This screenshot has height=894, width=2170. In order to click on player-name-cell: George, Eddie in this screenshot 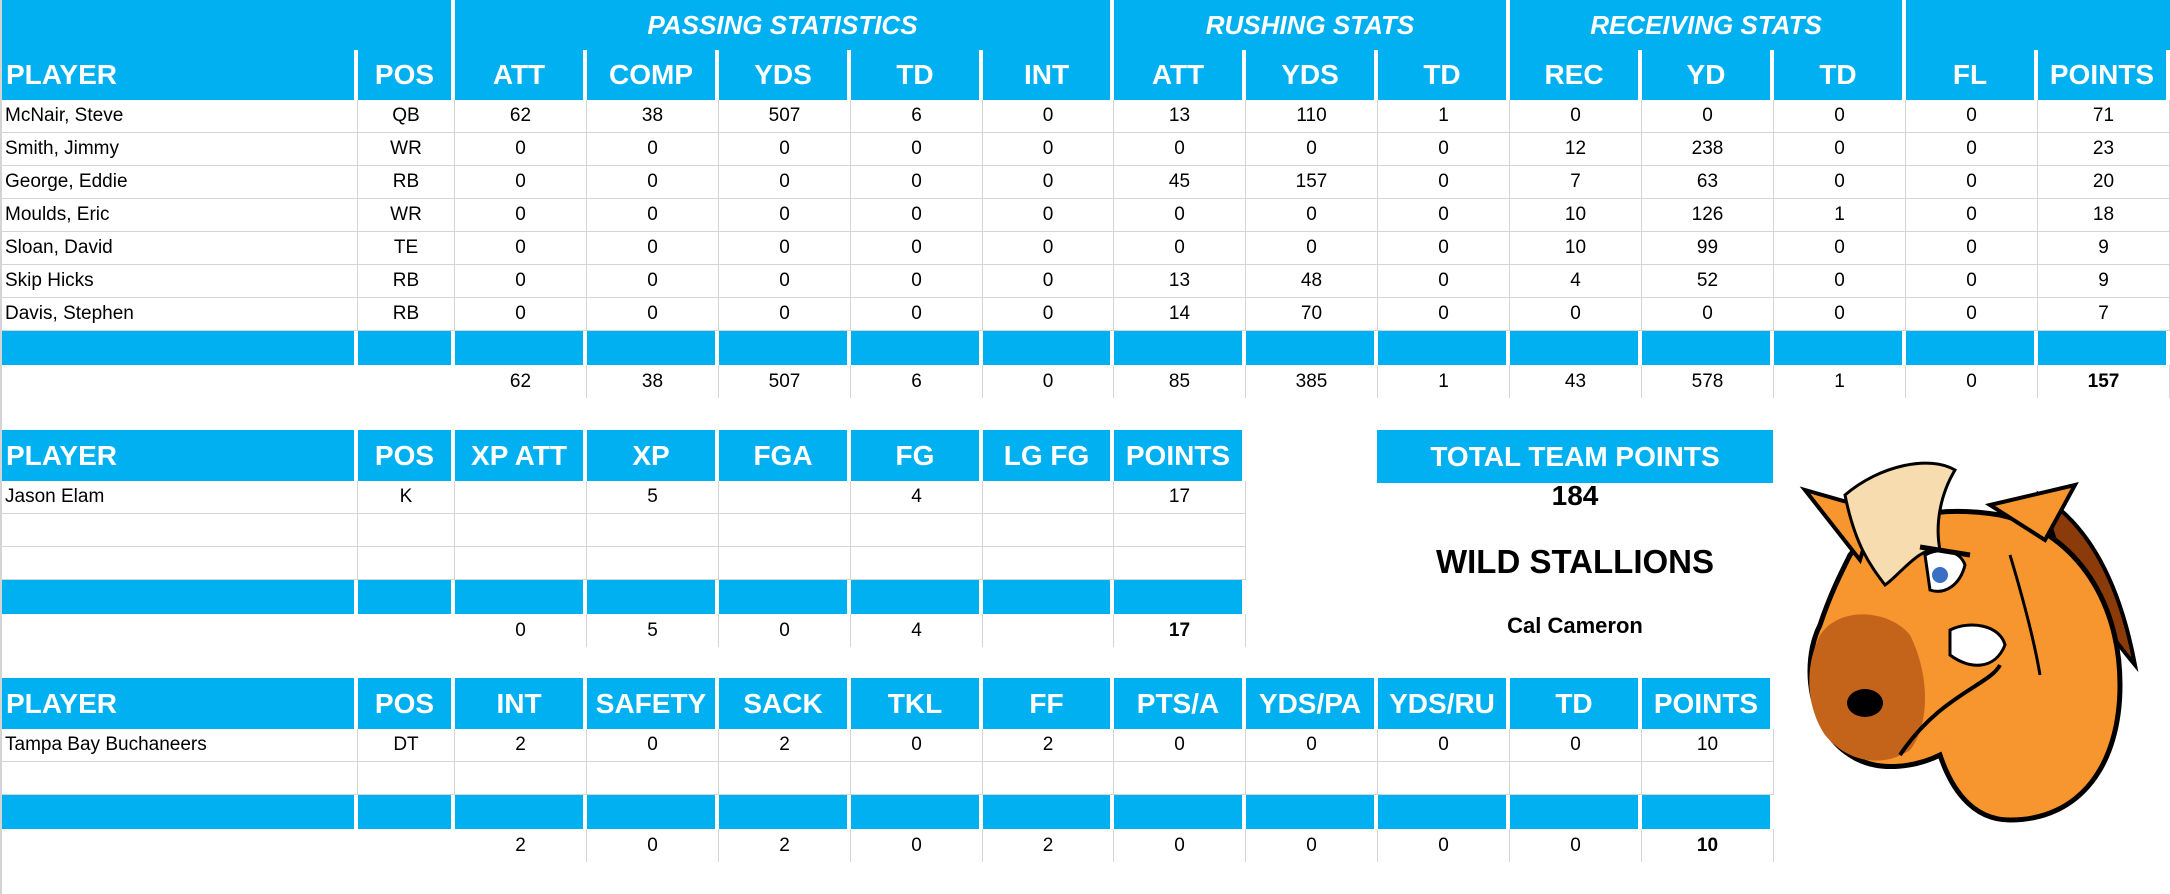, I will do `click(180, 182)`.